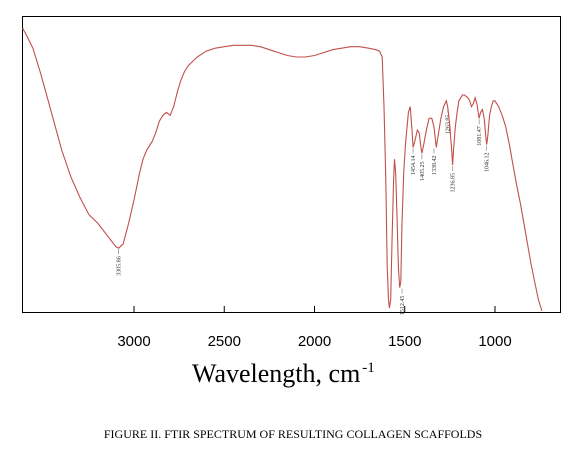  I want to click on x-axis-label-superscript: -1, so click(368, 368).